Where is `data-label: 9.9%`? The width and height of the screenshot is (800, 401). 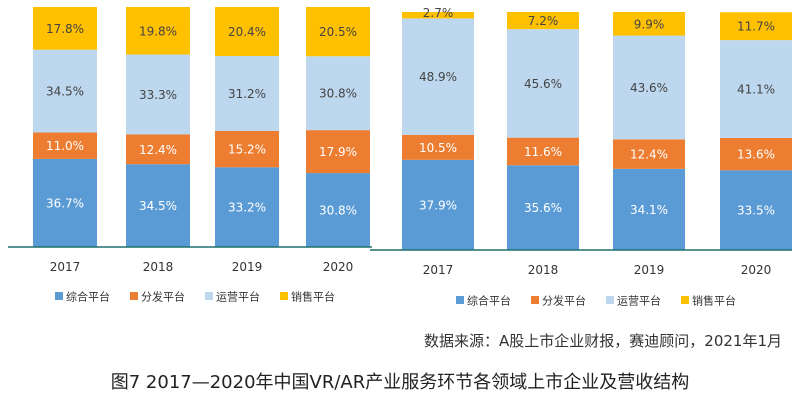 data-label: 9.9% is located at coordinates (649, 24).